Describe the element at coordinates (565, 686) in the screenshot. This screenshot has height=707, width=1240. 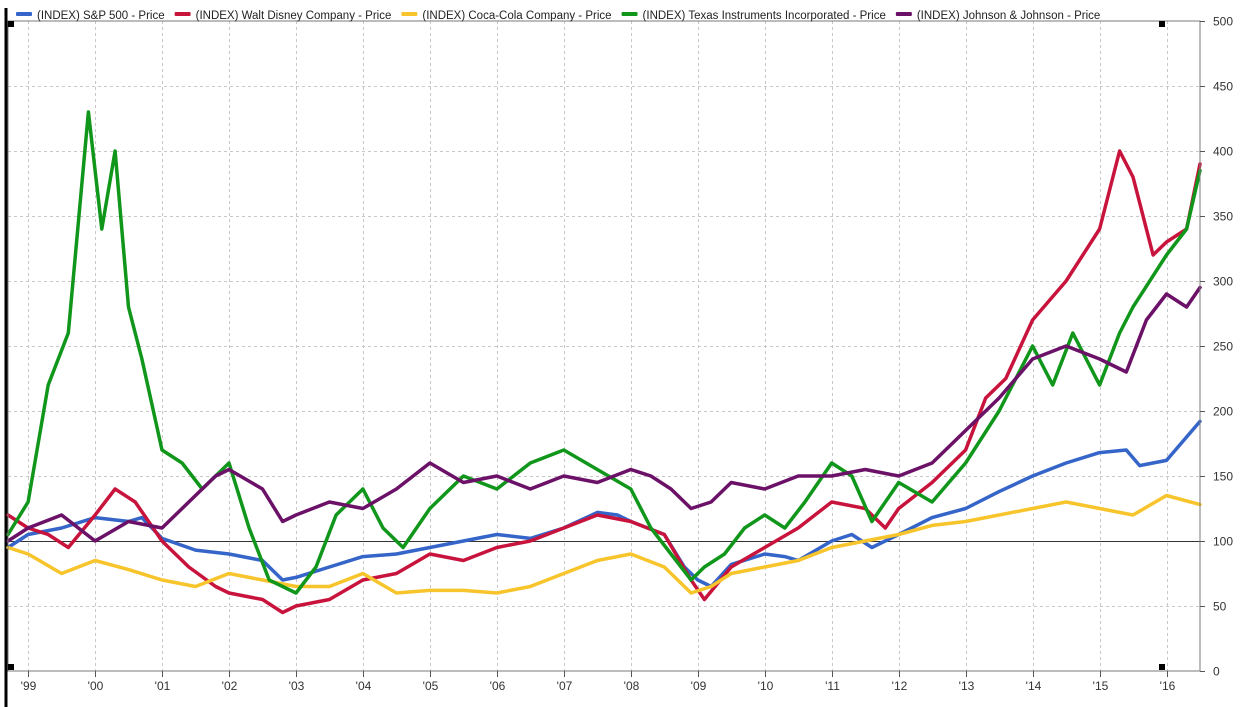
I see `x-tick-label: '07` at that location.